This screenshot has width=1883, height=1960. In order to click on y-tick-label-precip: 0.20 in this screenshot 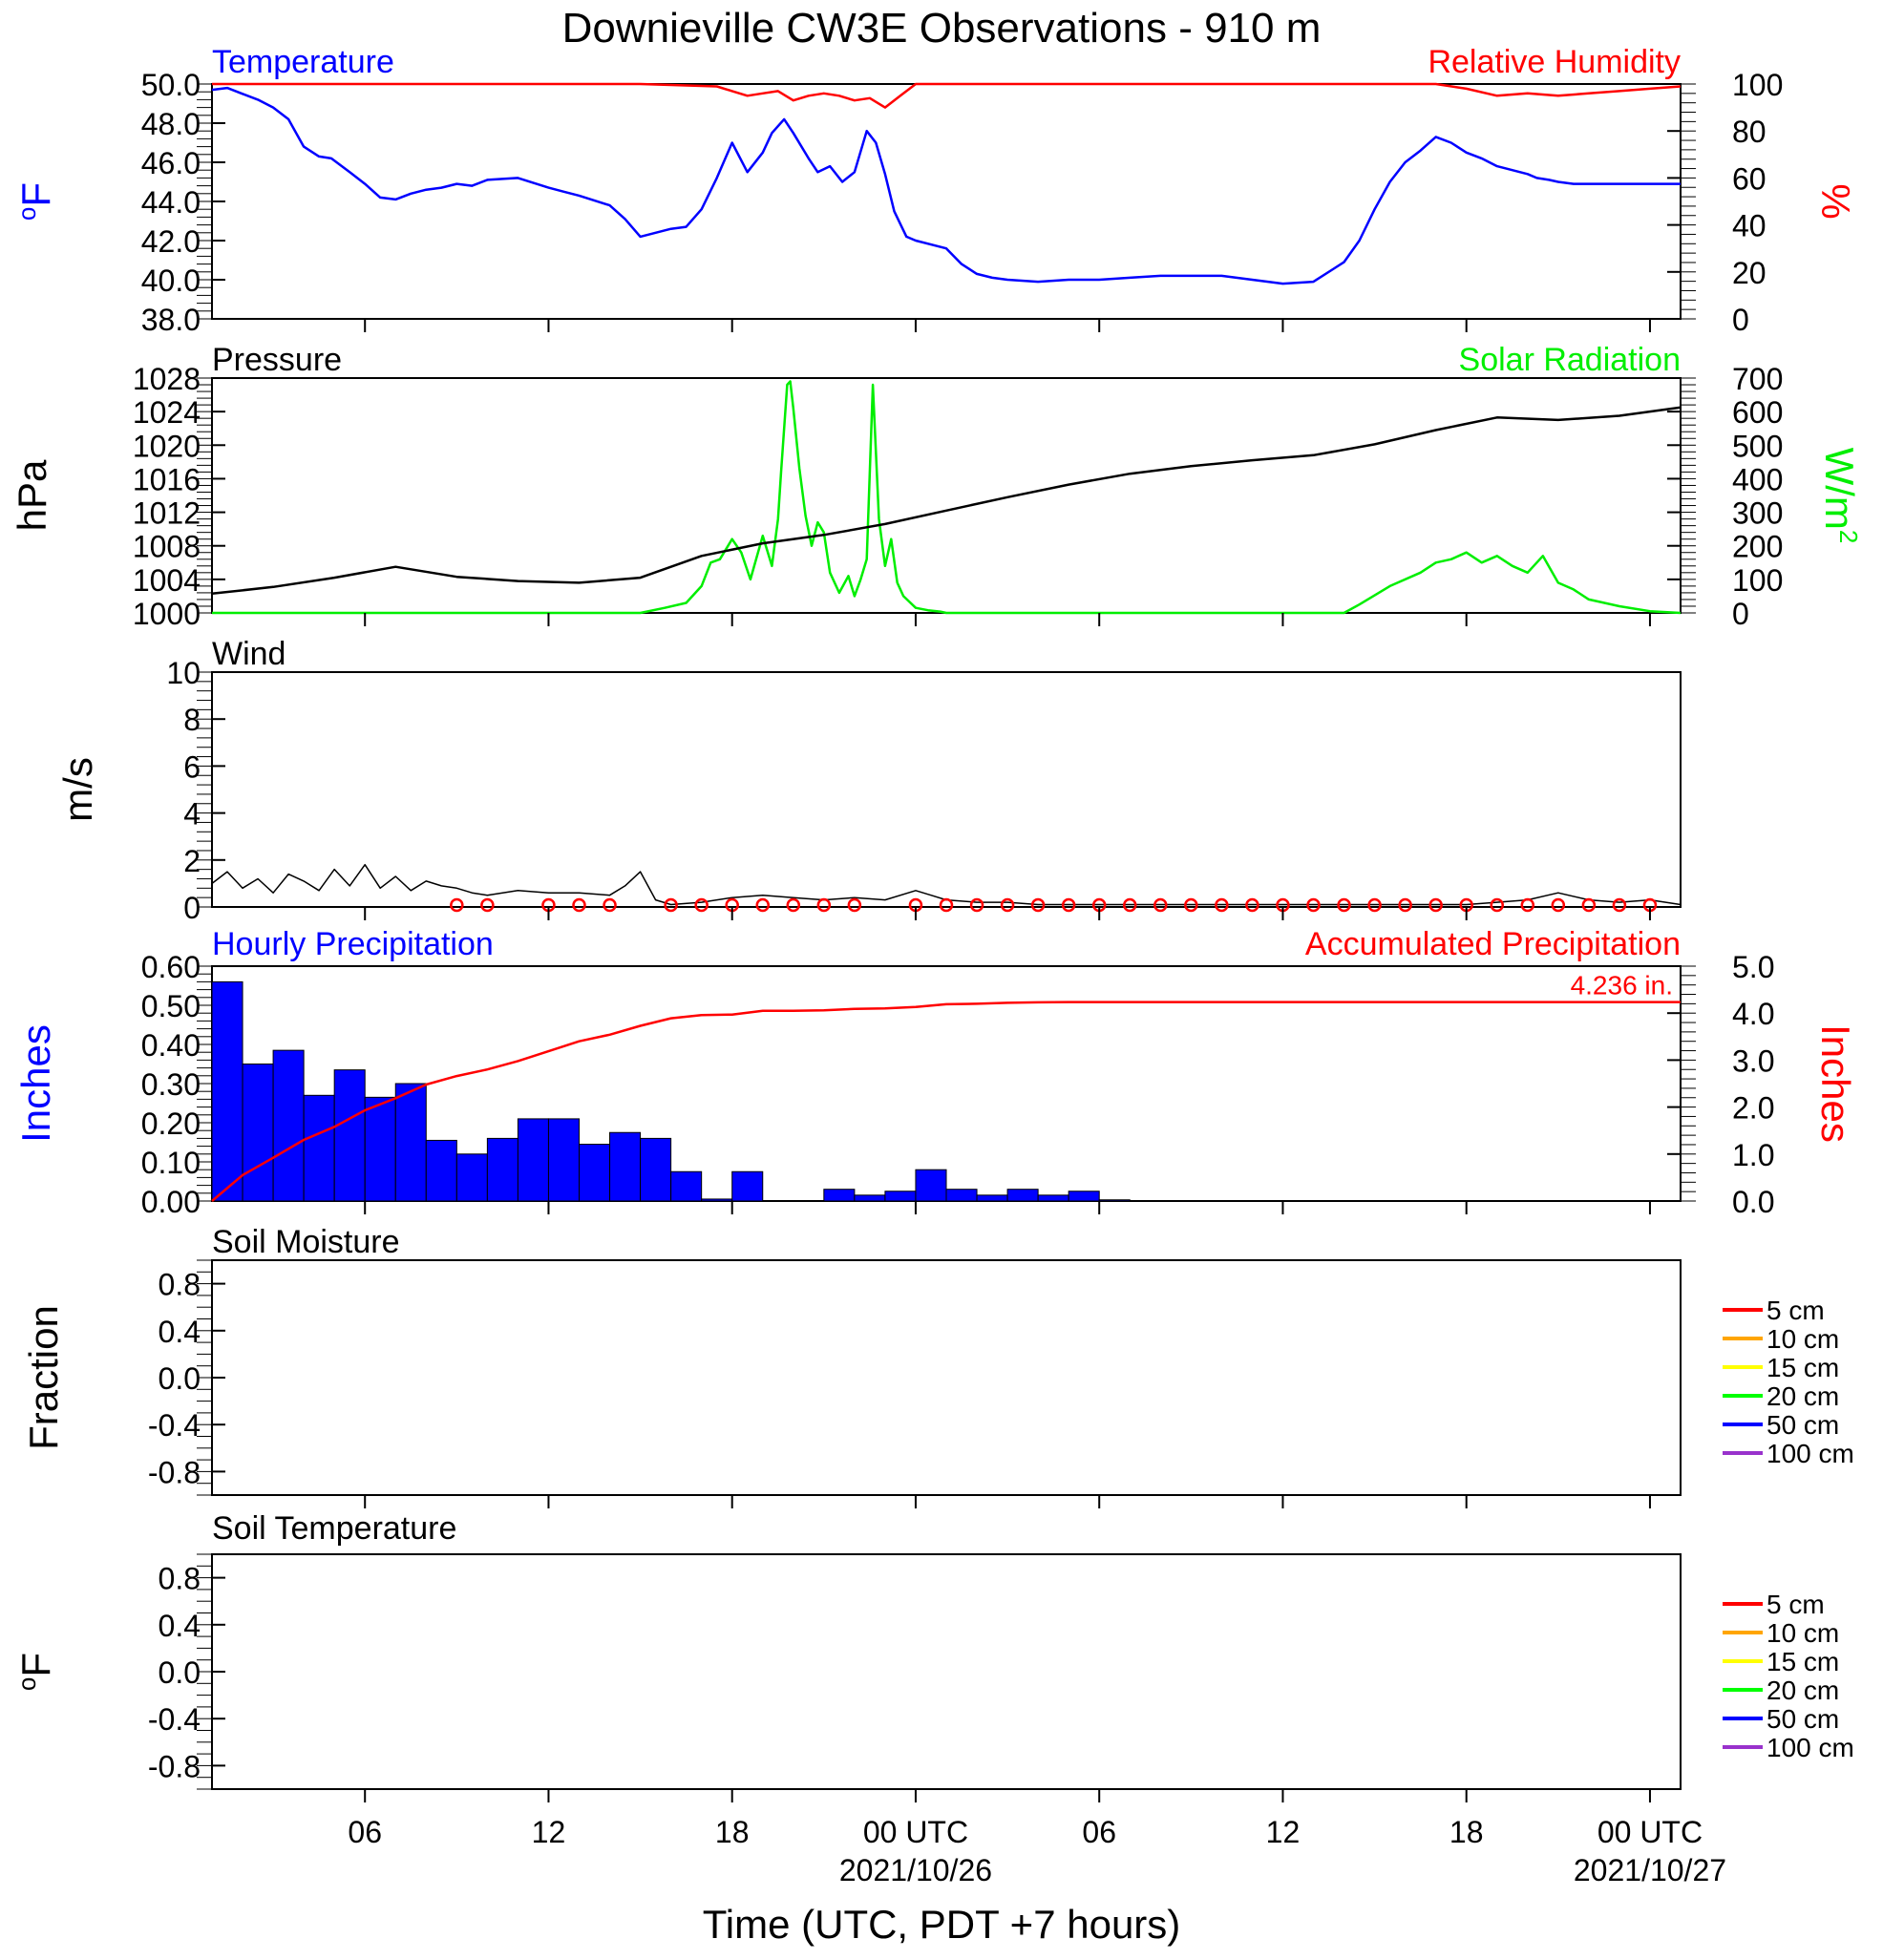, I will do `click(171, 1123)`.